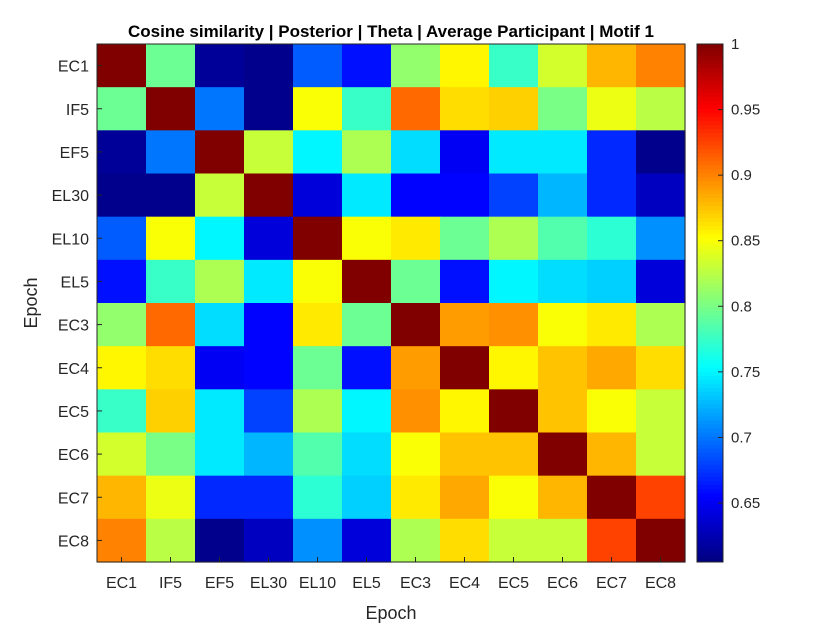 The height and width of the screenshot is (630, 840). I want to click on heatmap-cell-EC8-IF5, so click(171, 540).